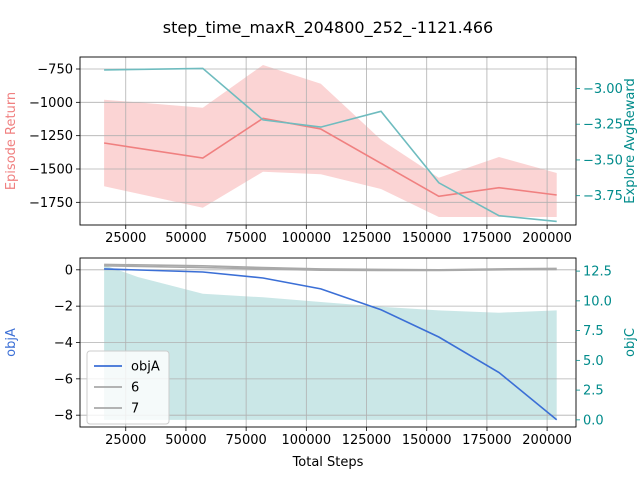 The image size is (640, 480). I want to click on legend-box, so click(128, 387).